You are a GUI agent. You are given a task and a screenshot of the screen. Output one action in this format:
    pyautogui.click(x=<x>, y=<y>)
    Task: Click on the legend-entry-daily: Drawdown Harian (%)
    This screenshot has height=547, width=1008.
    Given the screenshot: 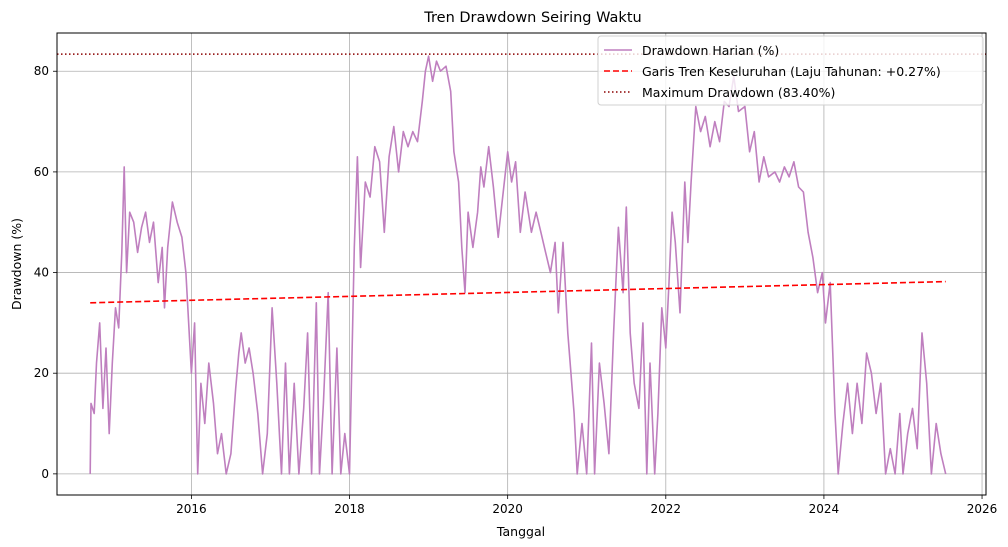 What is the action you would take?
    pyautogui.click(x=710, y=50)
    